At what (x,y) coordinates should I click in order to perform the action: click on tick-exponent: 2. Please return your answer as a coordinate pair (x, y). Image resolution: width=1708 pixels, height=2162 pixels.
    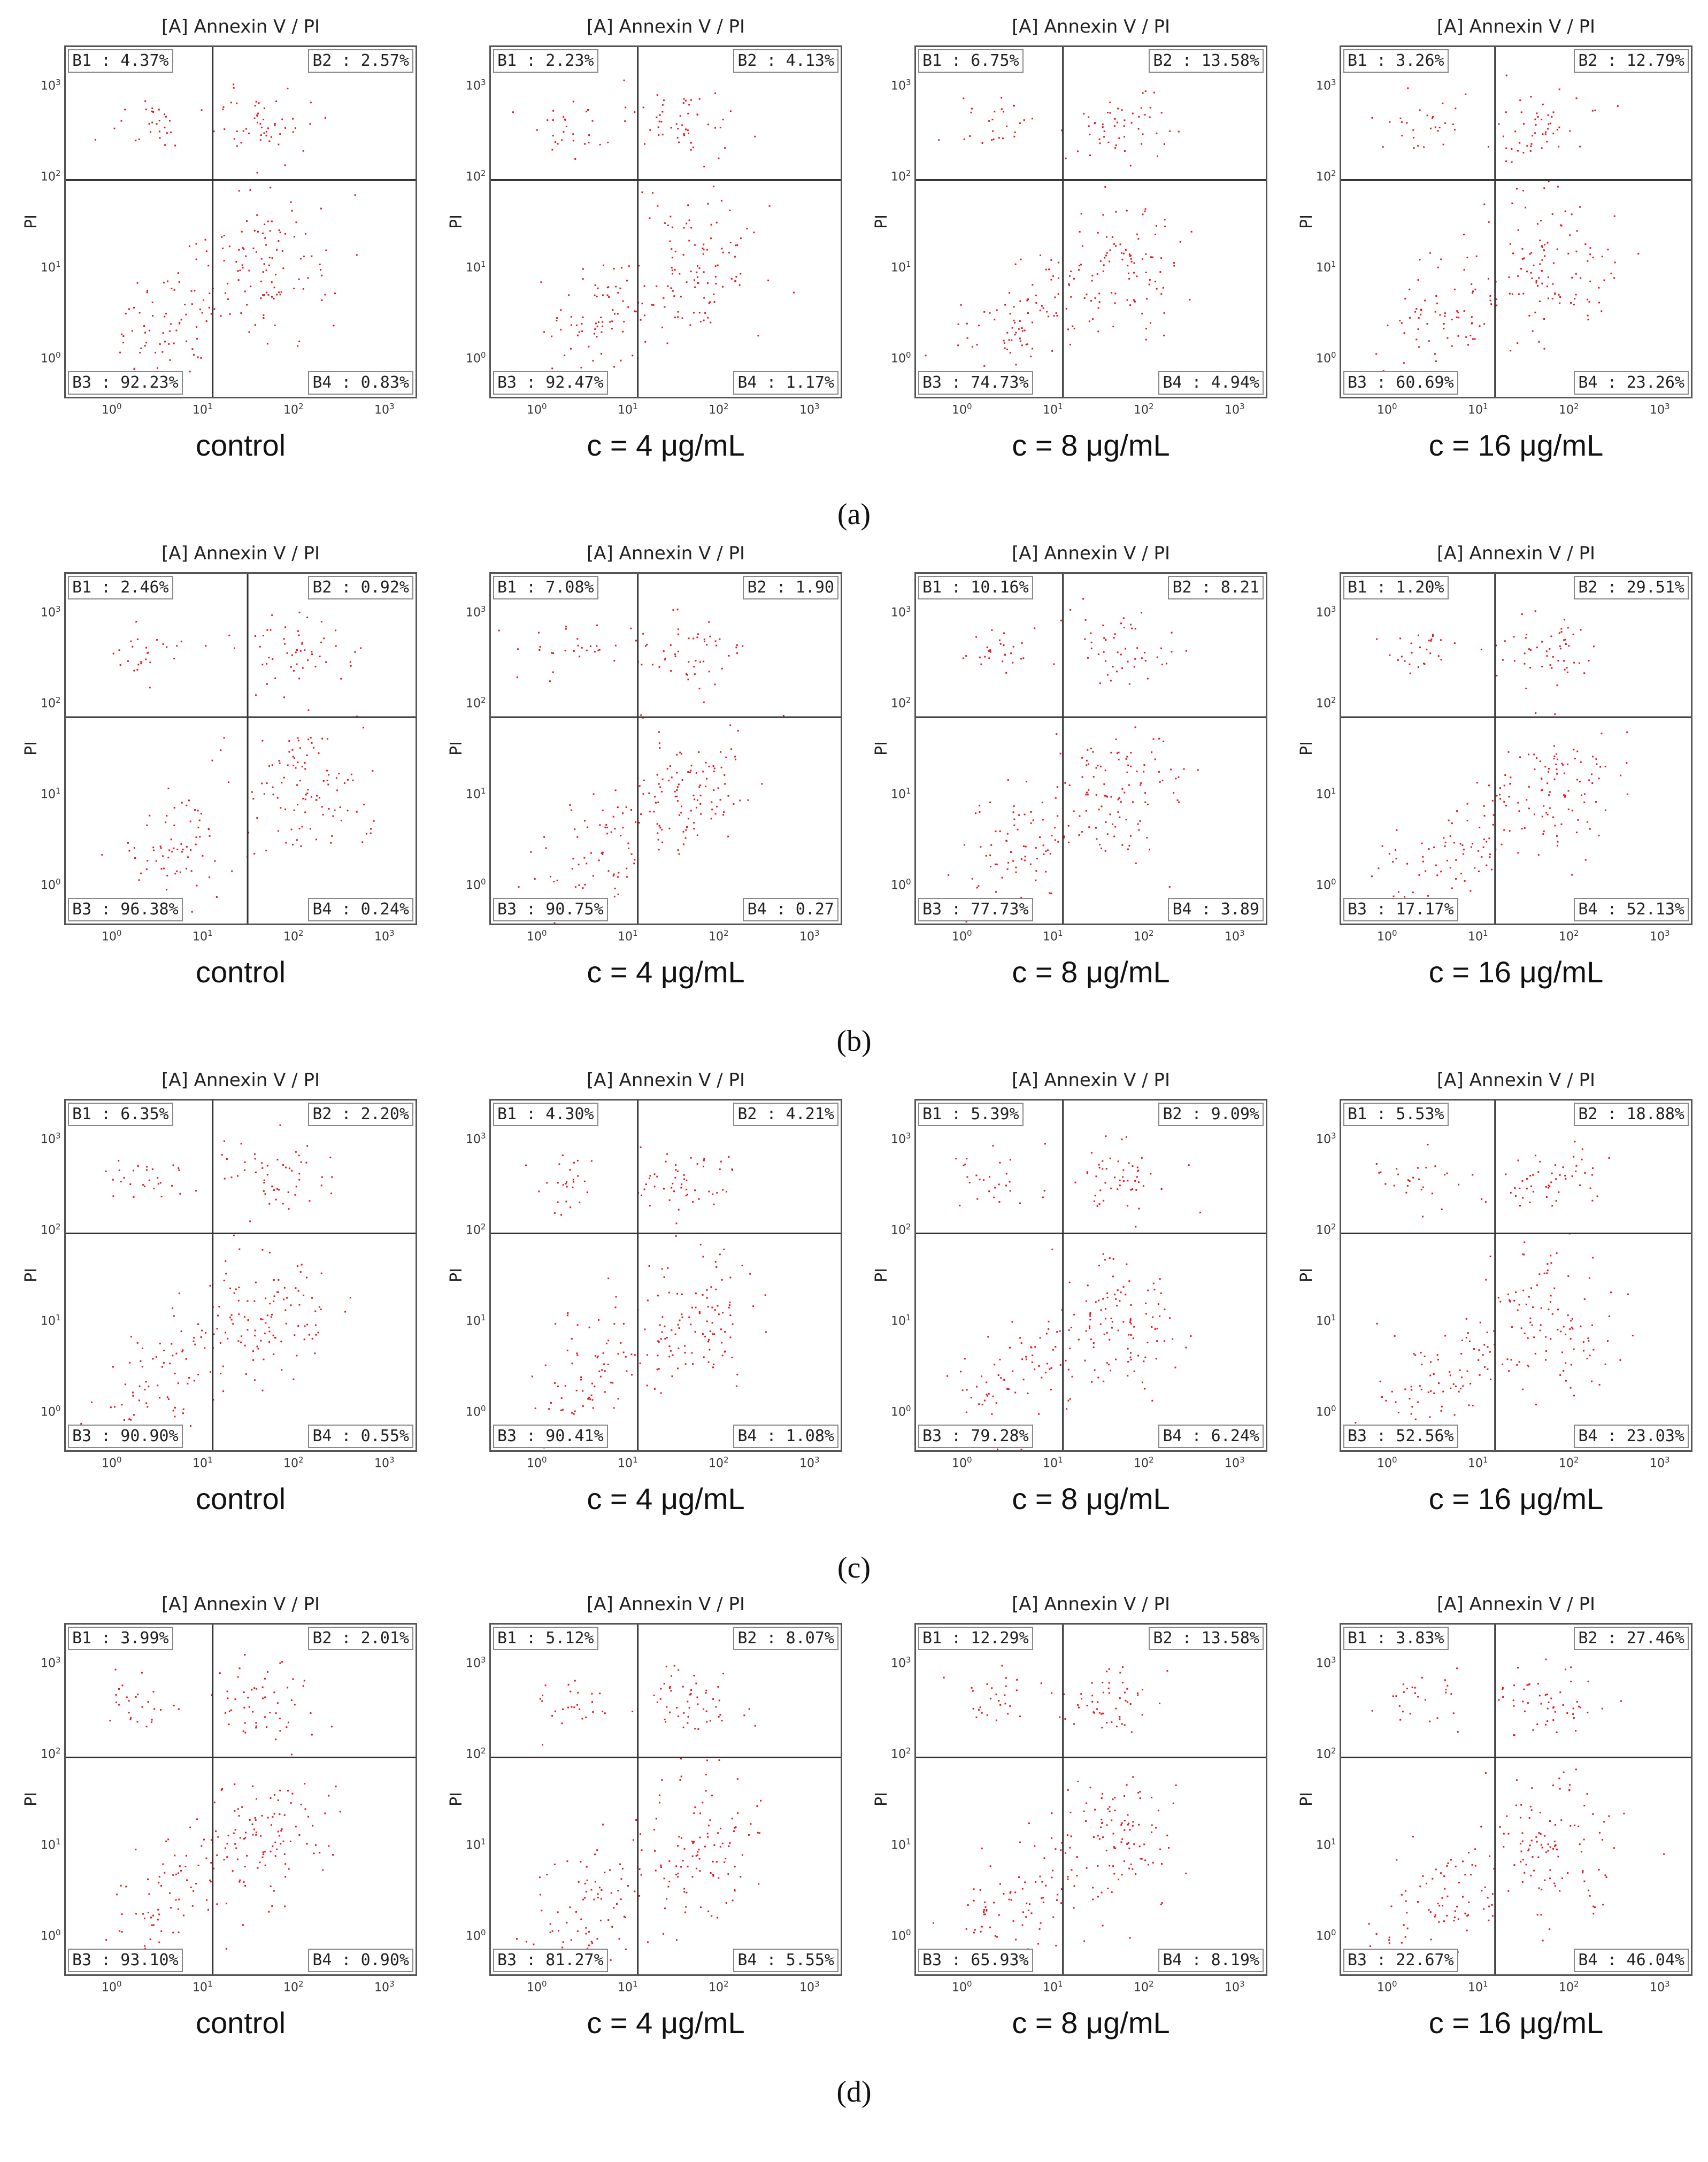
    Looking at the image, I should click on (58, 1227).